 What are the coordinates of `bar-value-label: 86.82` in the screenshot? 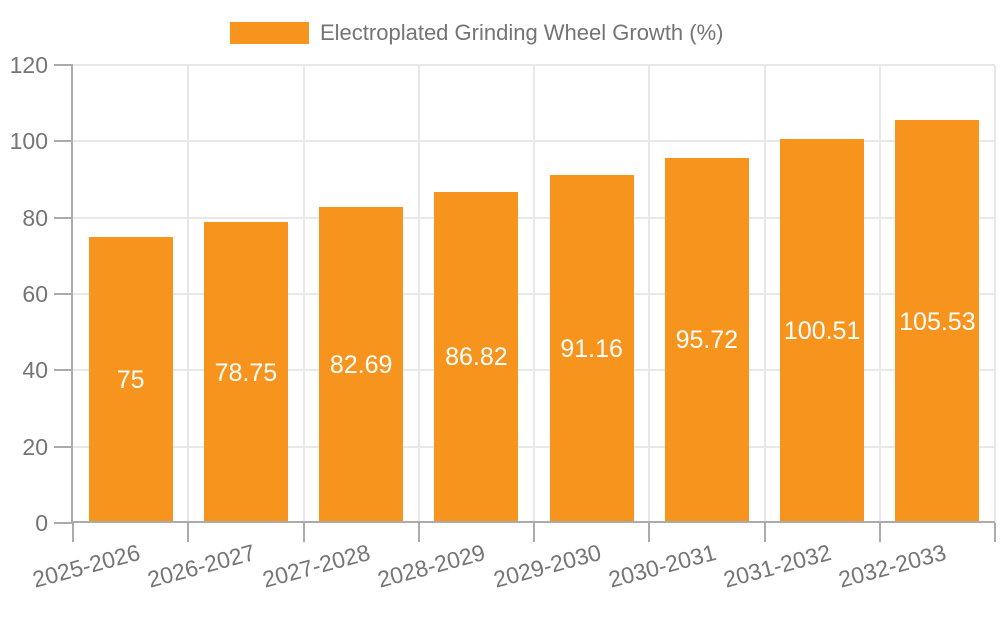 It's located at (476, 357).